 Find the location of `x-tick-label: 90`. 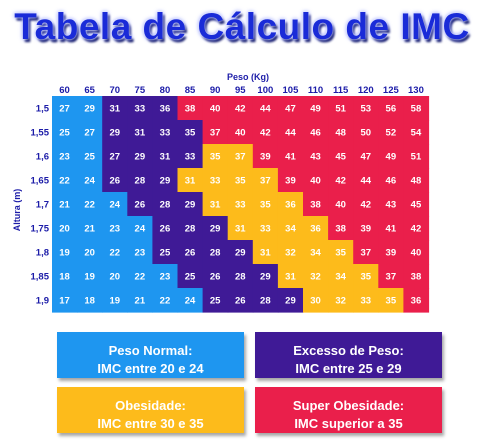

x-tick-label: 90 is located at coordinates (215, 90).